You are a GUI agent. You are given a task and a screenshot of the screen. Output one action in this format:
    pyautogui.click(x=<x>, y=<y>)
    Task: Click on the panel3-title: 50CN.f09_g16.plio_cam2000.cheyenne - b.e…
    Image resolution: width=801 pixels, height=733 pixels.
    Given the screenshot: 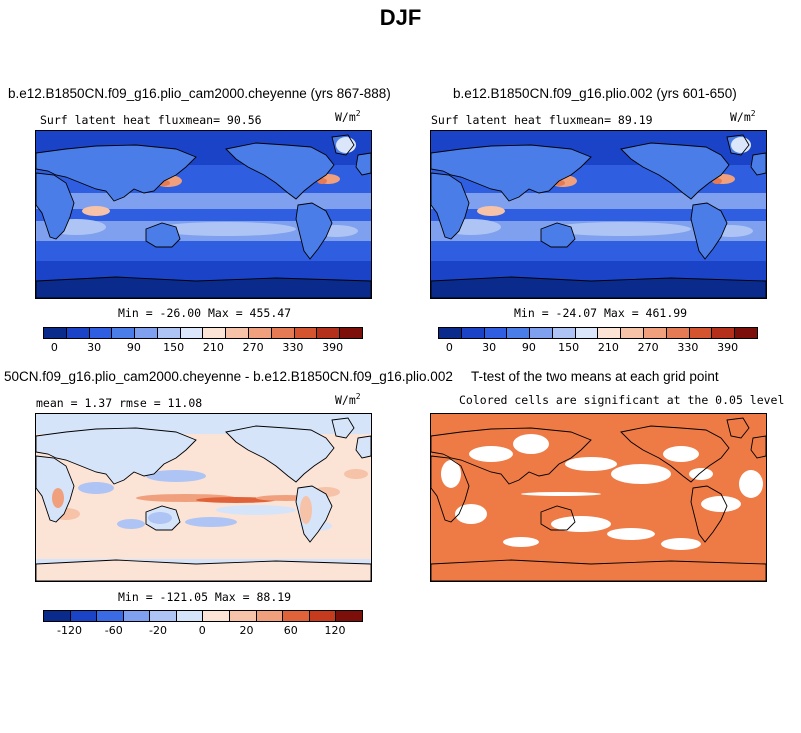 What is the action you would take?
    pyautogui.click(x=228, y=376)
    